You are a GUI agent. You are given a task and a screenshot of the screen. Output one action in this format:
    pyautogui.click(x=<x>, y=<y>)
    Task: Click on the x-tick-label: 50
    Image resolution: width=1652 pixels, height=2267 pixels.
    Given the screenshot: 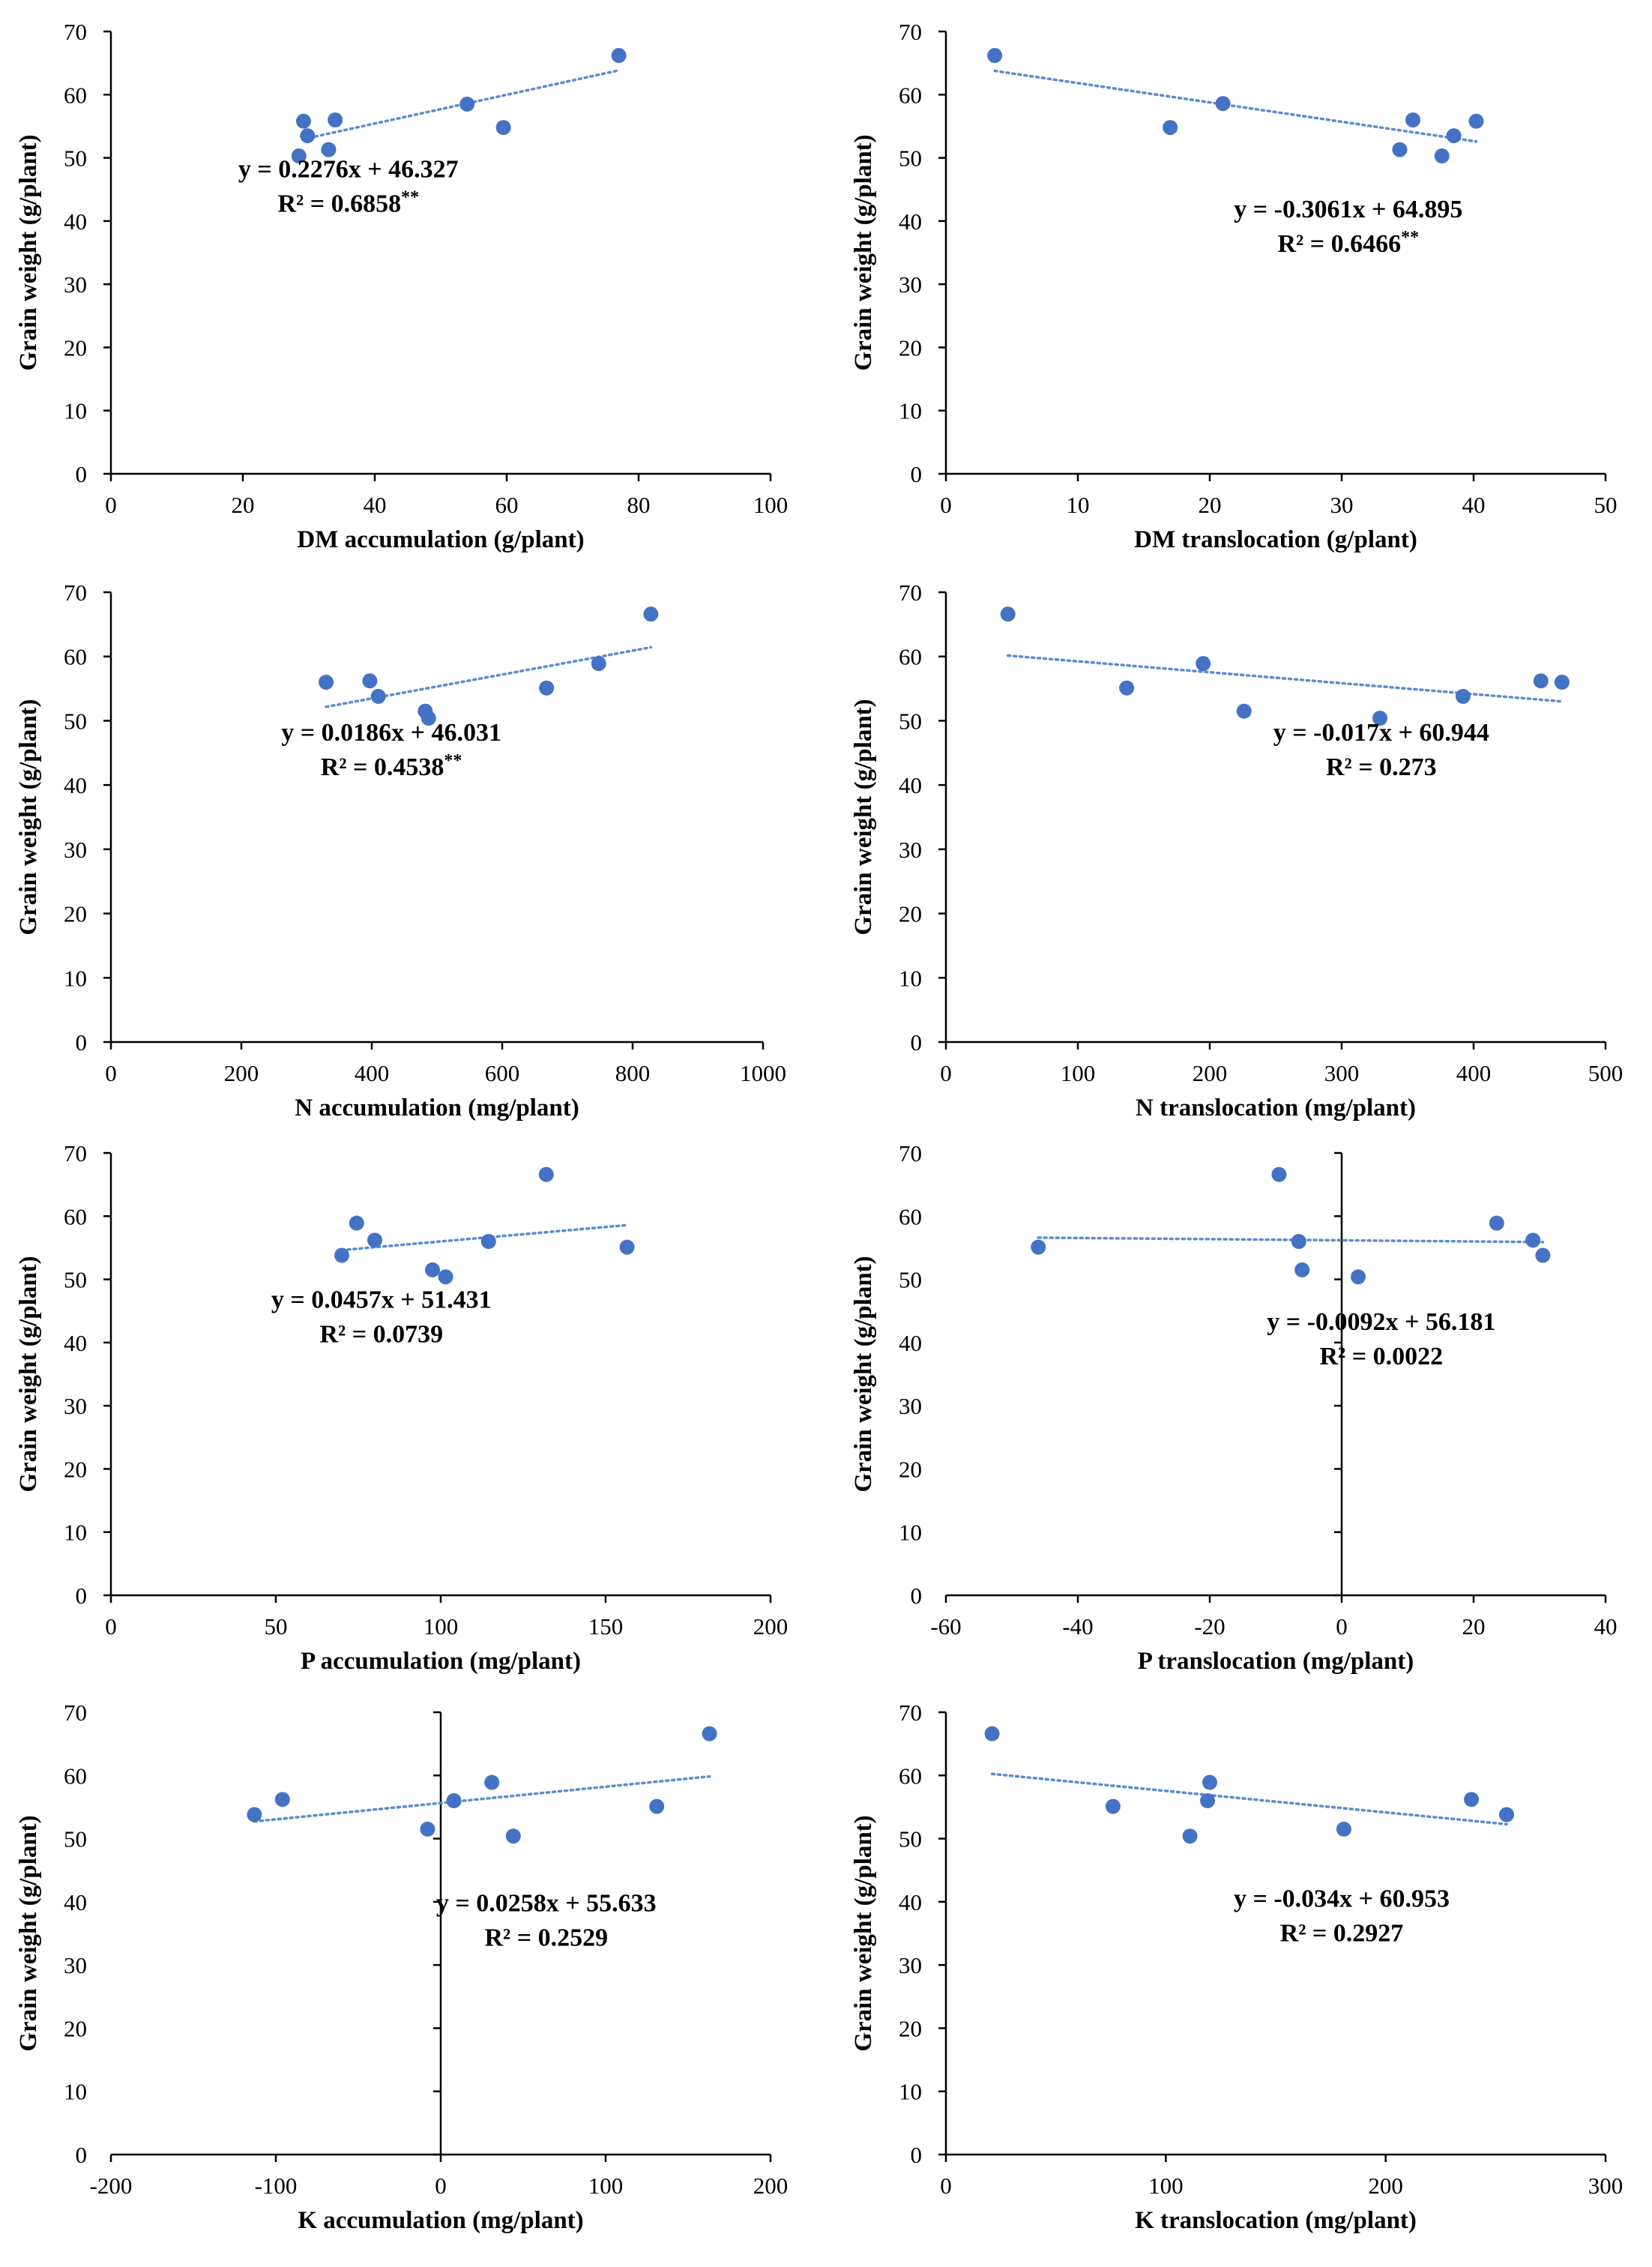 What is the action you would take?
    pyautogui.click(x=1606, y=505)
    